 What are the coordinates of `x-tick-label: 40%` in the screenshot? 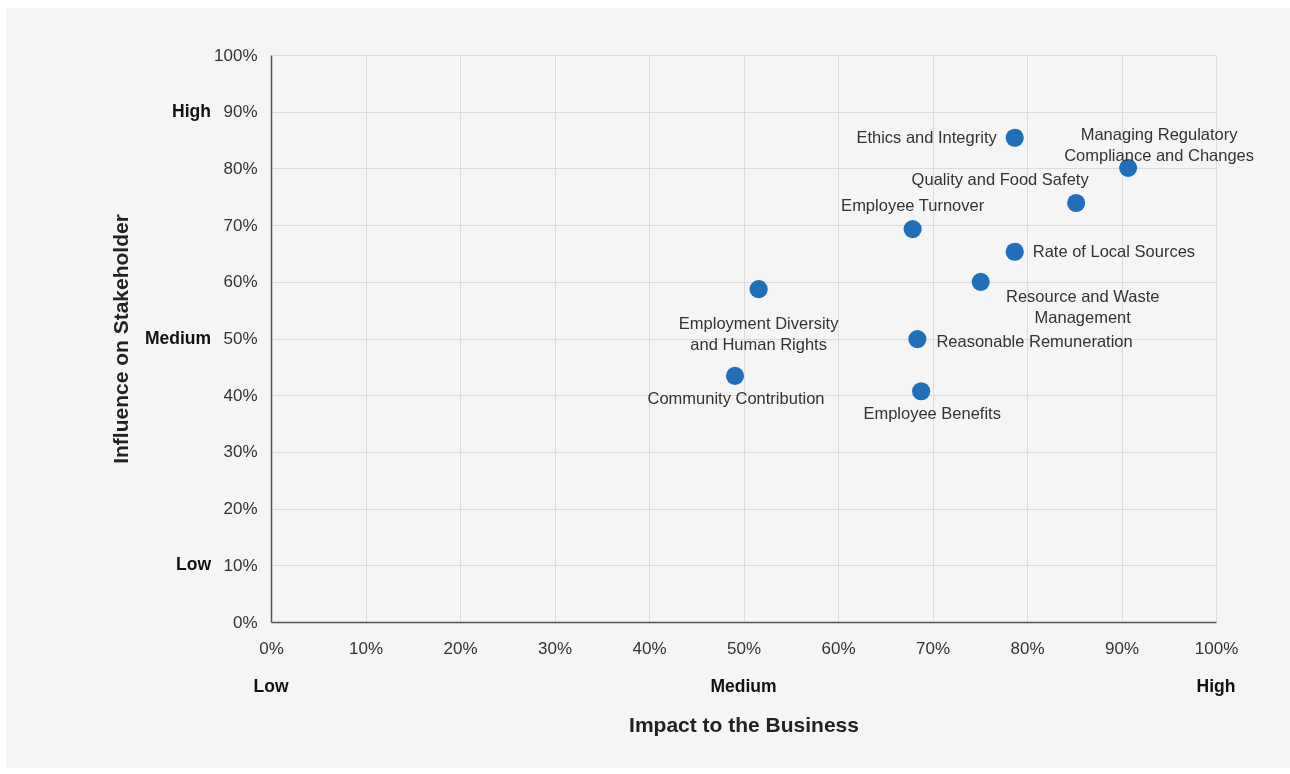 It's located at (649, 648).